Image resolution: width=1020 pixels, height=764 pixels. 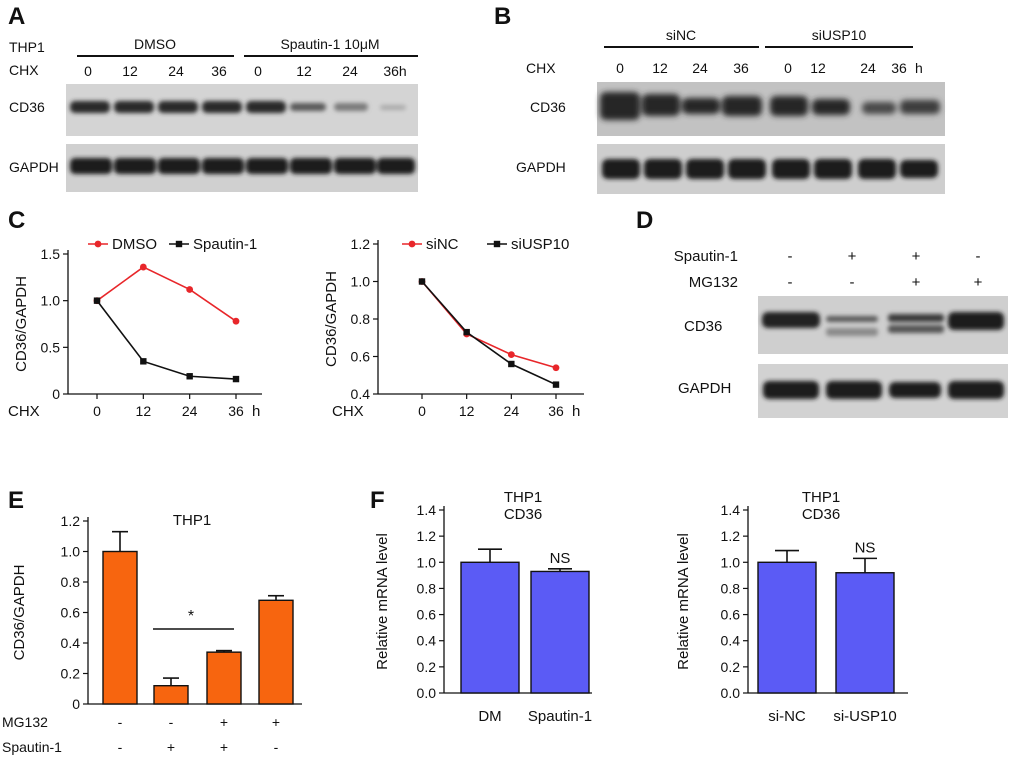 What do you see at coordinates (242, 168) in the screenshot?
I see `panel-a-gapdh-blot` at bounding box center [242, 168].